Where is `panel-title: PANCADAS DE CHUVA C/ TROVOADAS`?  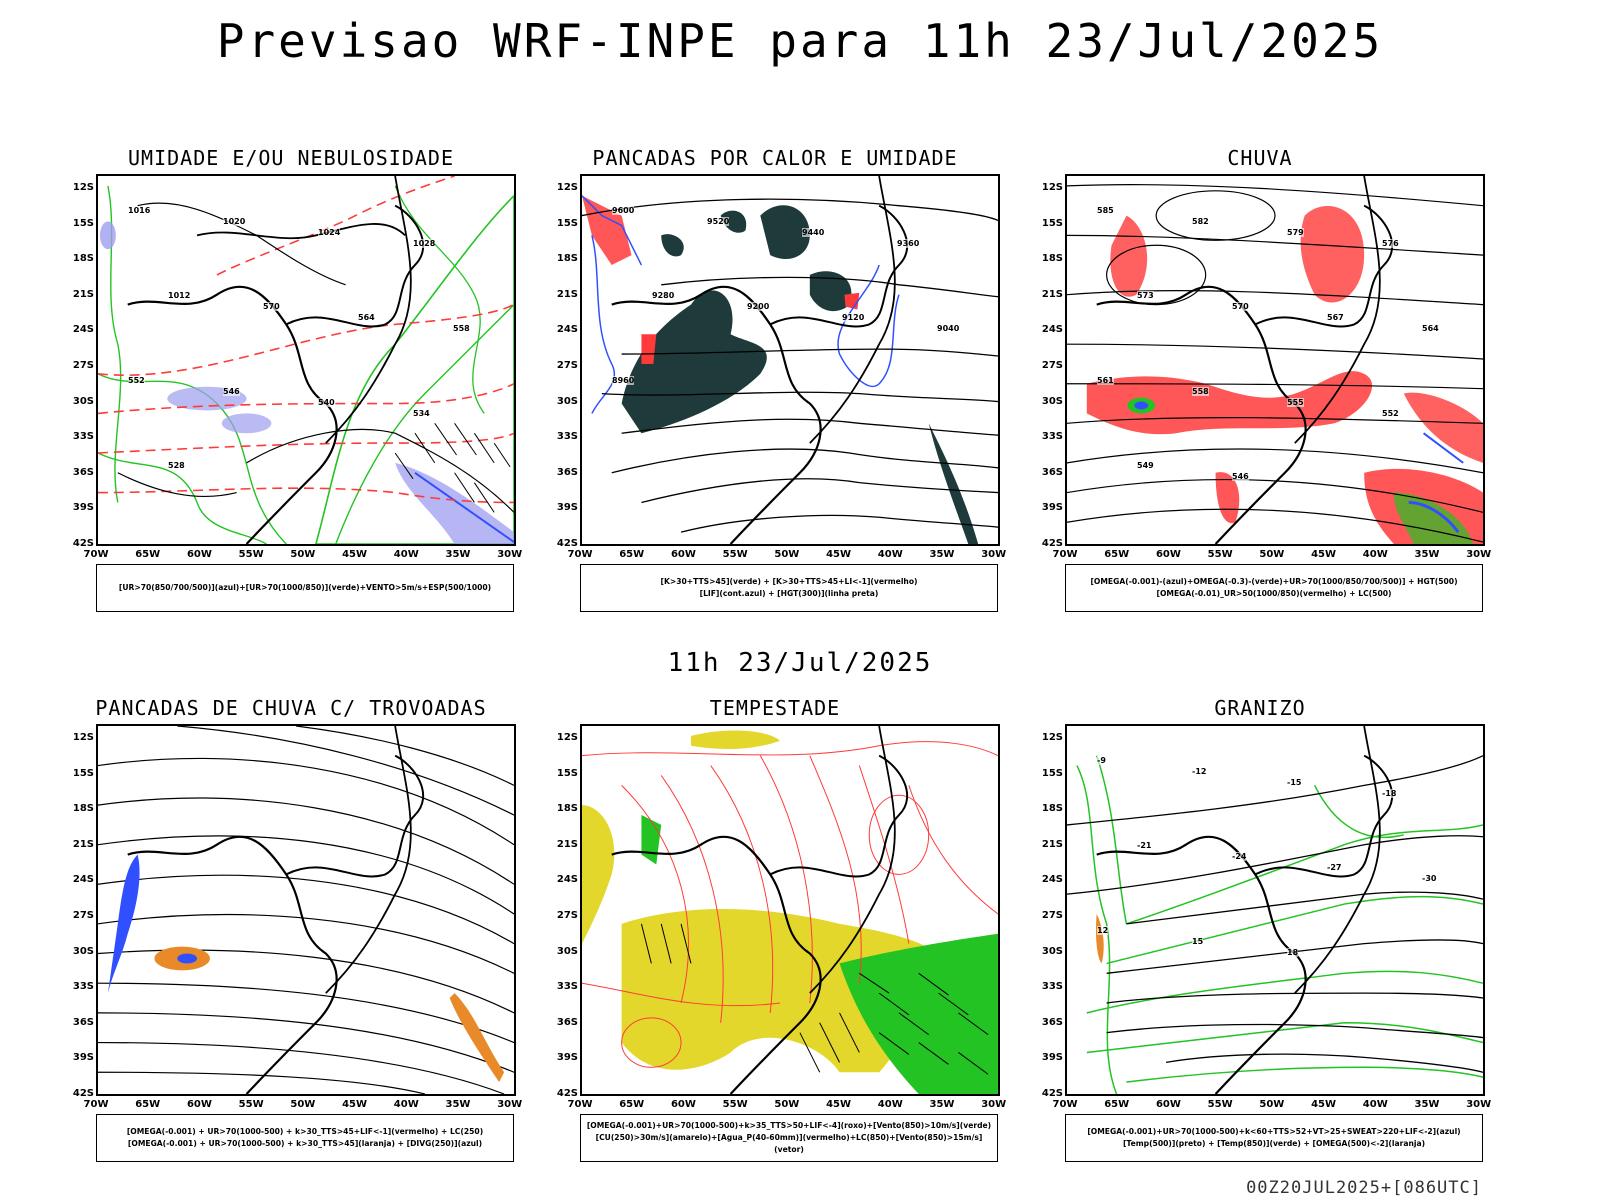
panel-title: PANCADAS DE CHUVA C/ TROVOADAS is located at coordinates (291, 708).